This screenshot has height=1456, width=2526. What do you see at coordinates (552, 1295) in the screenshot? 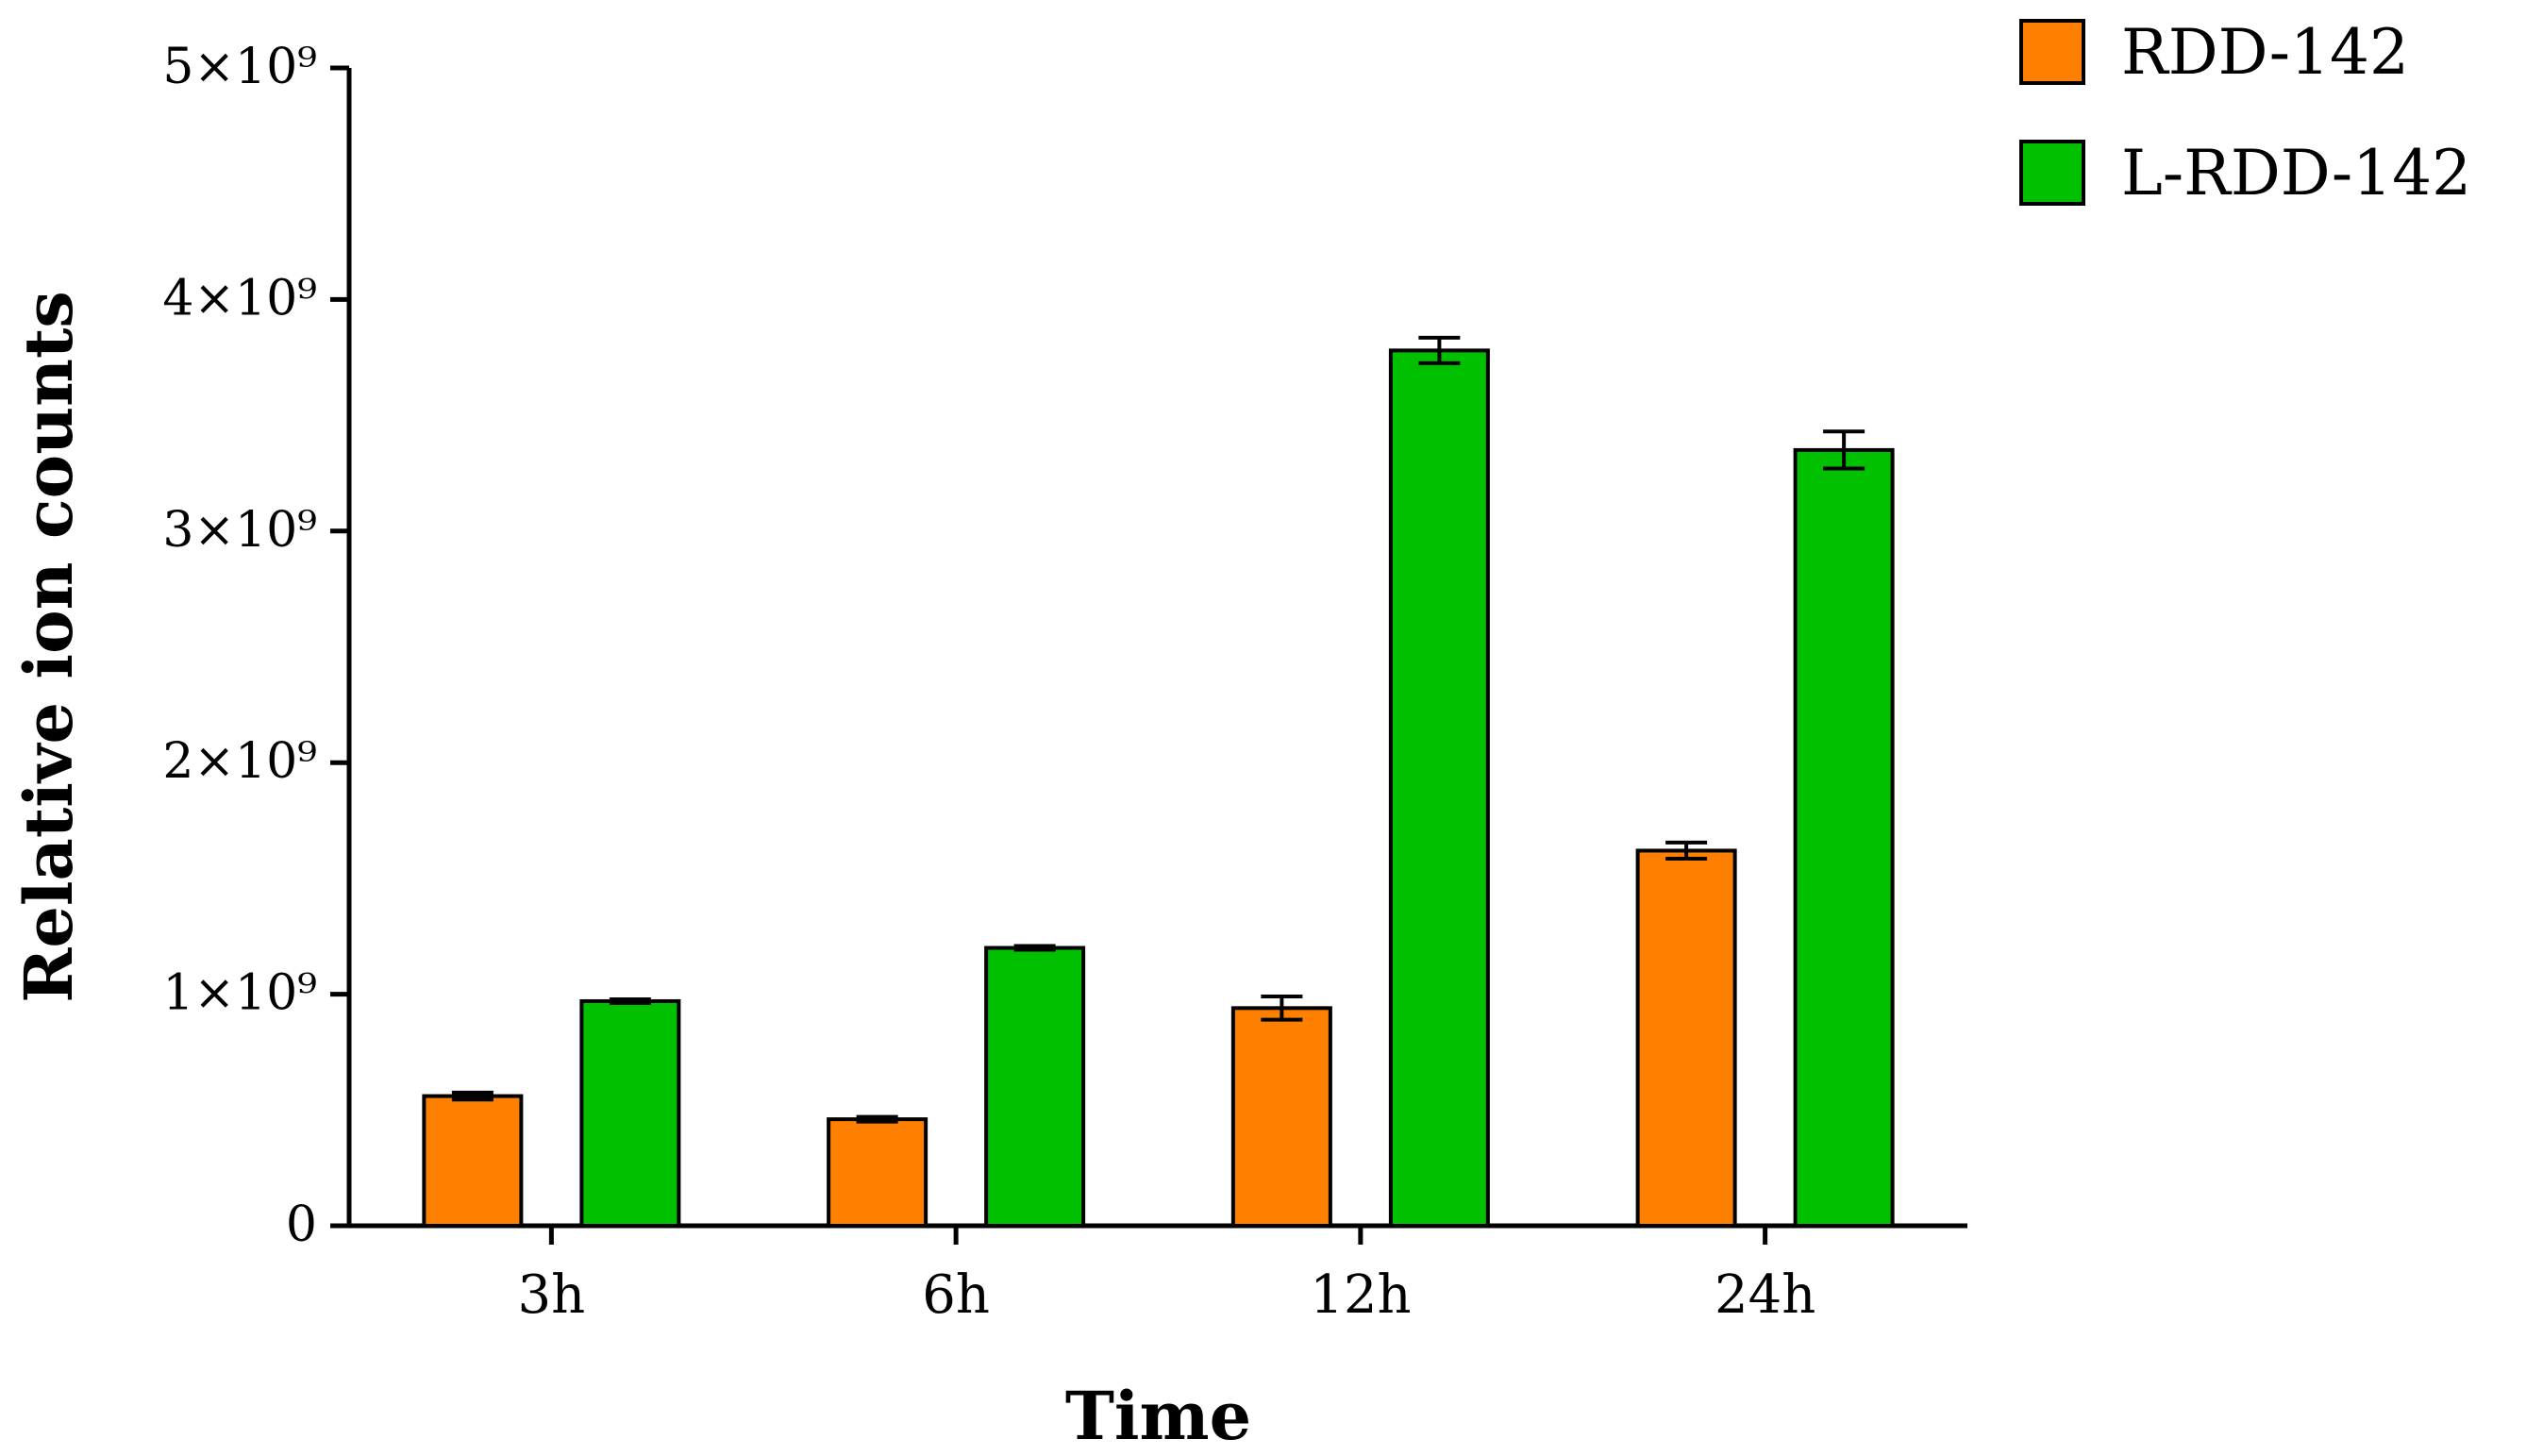
I see `x-tick-label: 3h` at bounding box center [552, 1295].